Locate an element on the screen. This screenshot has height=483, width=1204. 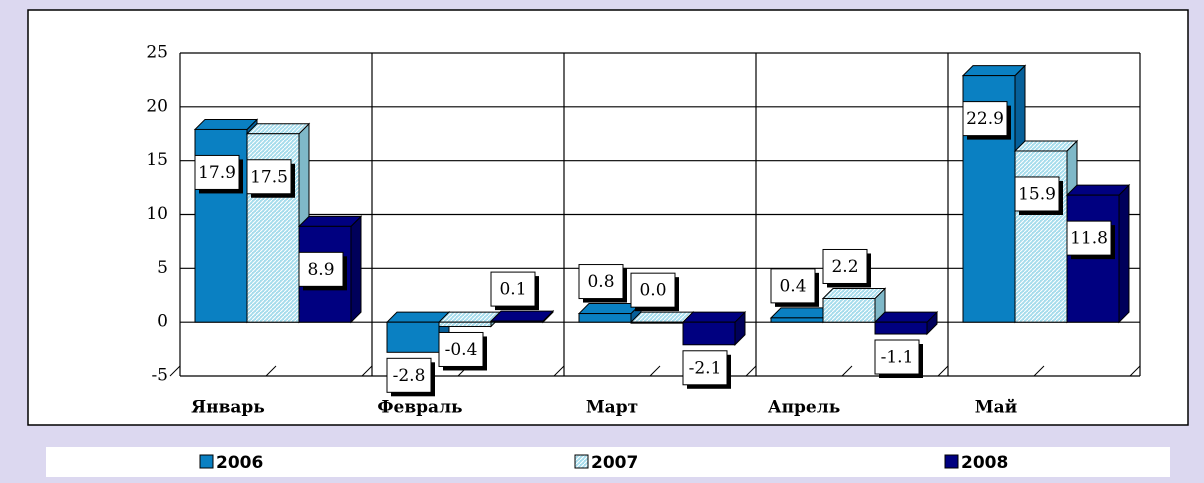
data-label: -2.1 is located at coordinates (705, 368).